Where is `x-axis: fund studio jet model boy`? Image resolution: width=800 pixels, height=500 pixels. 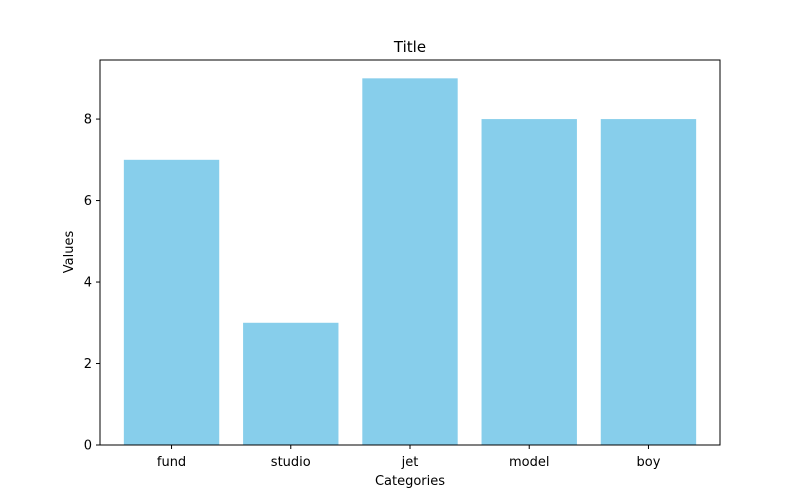 x-axis: fund studio jet model boy is located at coordinates (409, 457).